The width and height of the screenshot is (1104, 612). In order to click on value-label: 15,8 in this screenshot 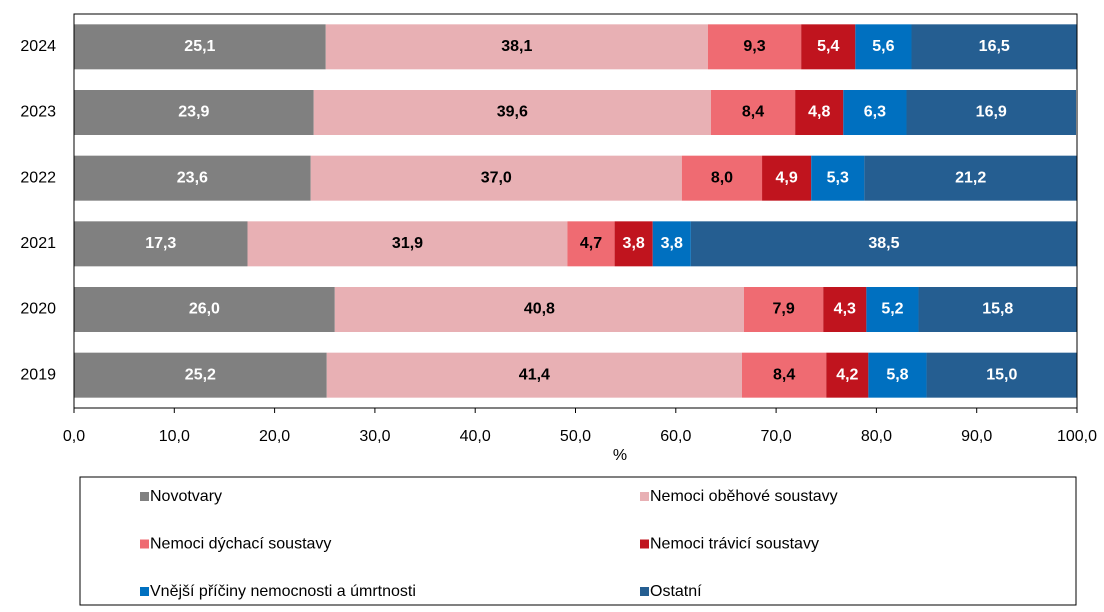, I will do `click(997, 309)`.